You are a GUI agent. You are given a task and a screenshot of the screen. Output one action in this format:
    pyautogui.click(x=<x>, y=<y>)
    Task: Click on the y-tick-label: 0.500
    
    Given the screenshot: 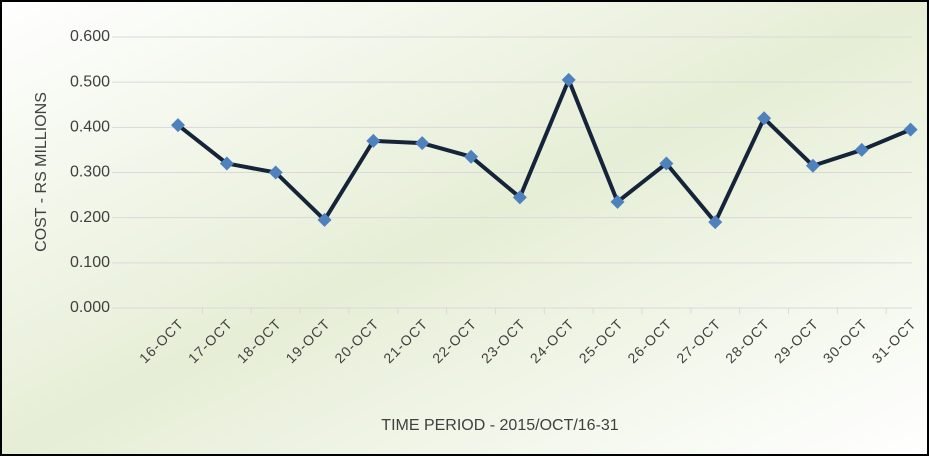 What is the action you would take?
    pyautogui.click(x=90, y=81)
    